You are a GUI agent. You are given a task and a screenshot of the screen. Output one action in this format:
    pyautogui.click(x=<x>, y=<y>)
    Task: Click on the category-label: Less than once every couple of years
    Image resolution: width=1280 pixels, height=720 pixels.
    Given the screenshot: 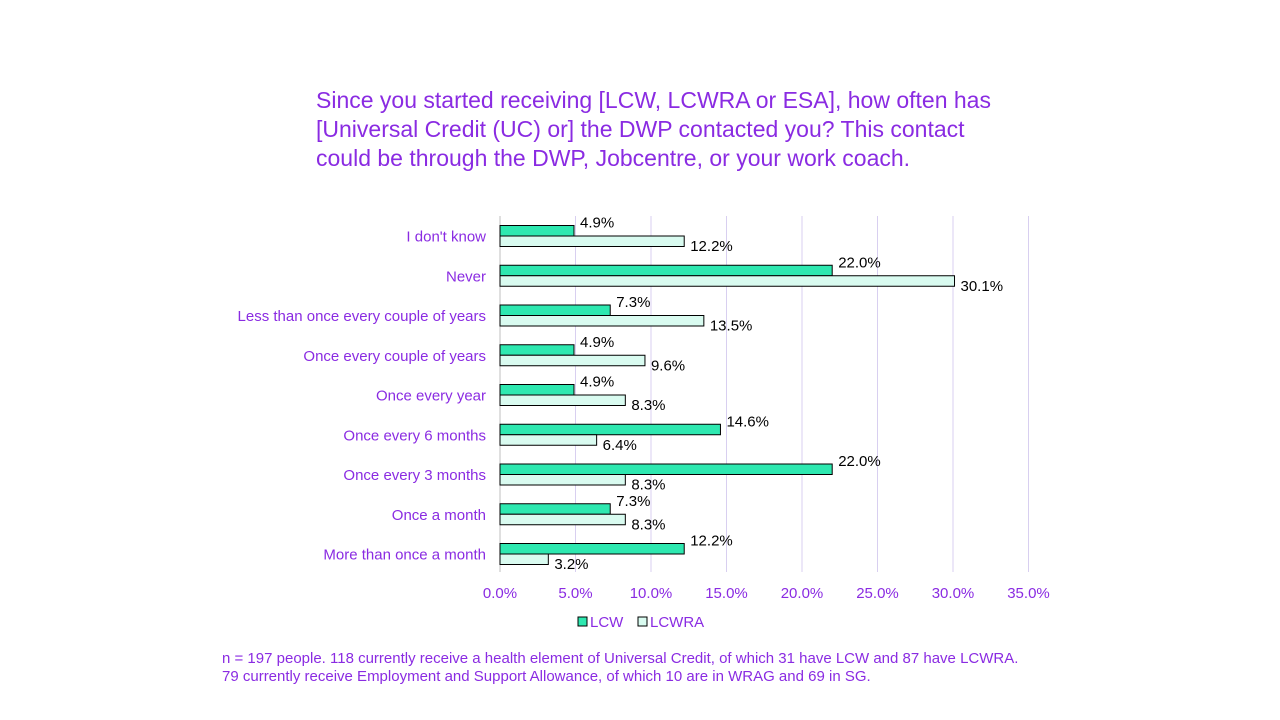 What is the action you would take?
    pyautogui.click(x=362, y=316)
    